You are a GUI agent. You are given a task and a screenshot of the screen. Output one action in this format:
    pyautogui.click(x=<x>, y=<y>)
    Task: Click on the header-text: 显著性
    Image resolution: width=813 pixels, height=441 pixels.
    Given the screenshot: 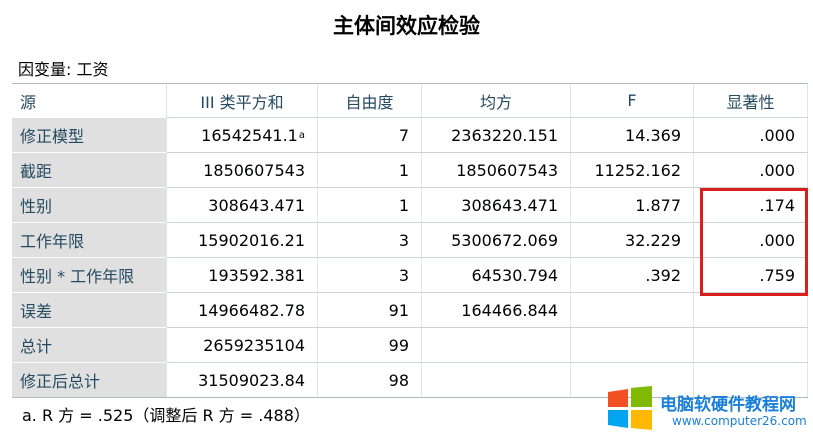 What is the action you would take?
    pyautogui.click(x=750, y=102)
    